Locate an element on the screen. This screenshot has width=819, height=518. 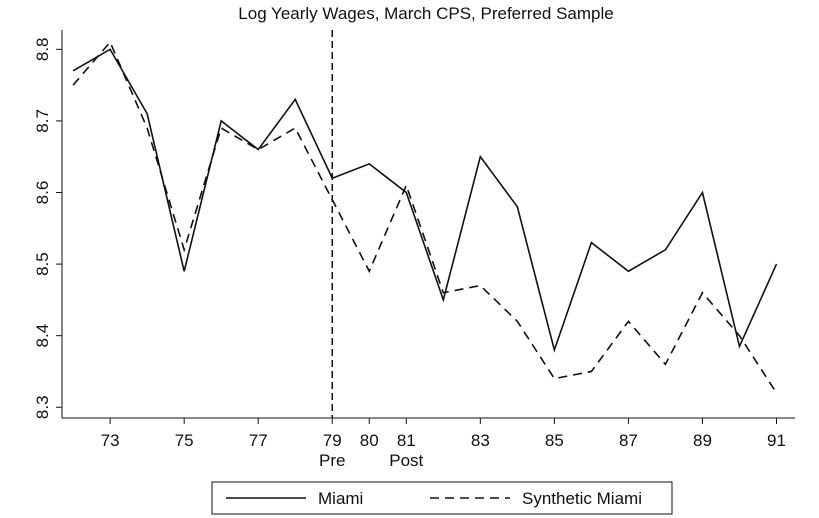
annotation: Post is located at coordinates (406, 460).